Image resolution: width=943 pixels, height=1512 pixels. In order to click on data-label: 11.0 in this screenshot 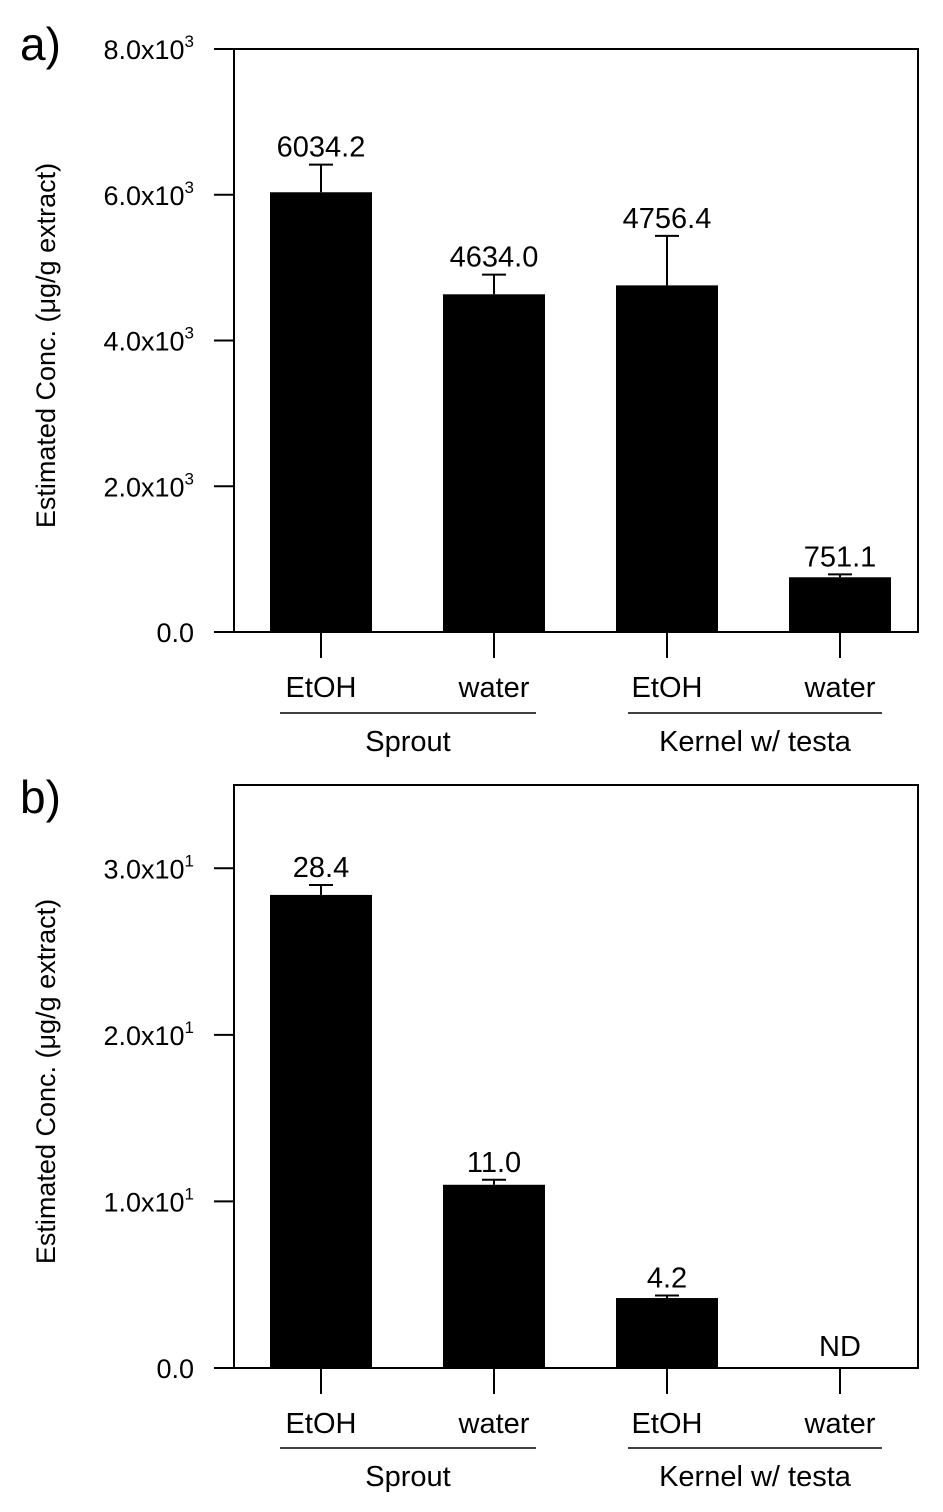, I will do `click(494, 1163)`.